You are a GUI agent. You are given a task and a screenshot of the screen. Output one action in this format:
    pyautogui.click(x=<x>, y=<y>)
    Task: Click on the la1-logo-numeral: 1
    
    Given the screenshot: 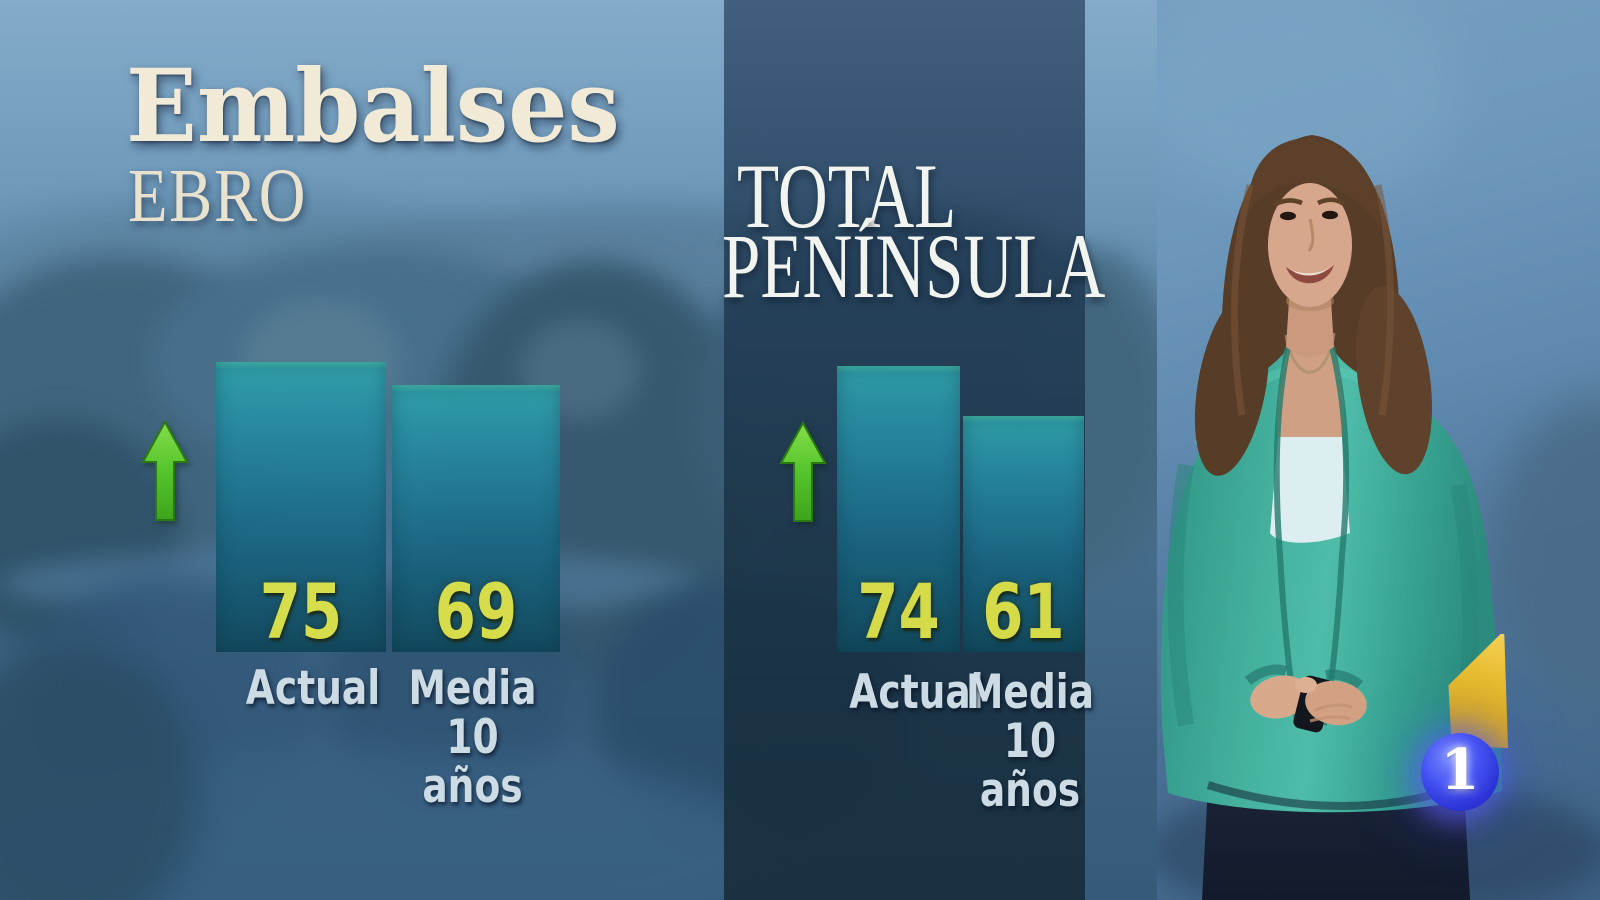 What is the action you would take?
    pyautogui.click(x=1460, y=770)
    